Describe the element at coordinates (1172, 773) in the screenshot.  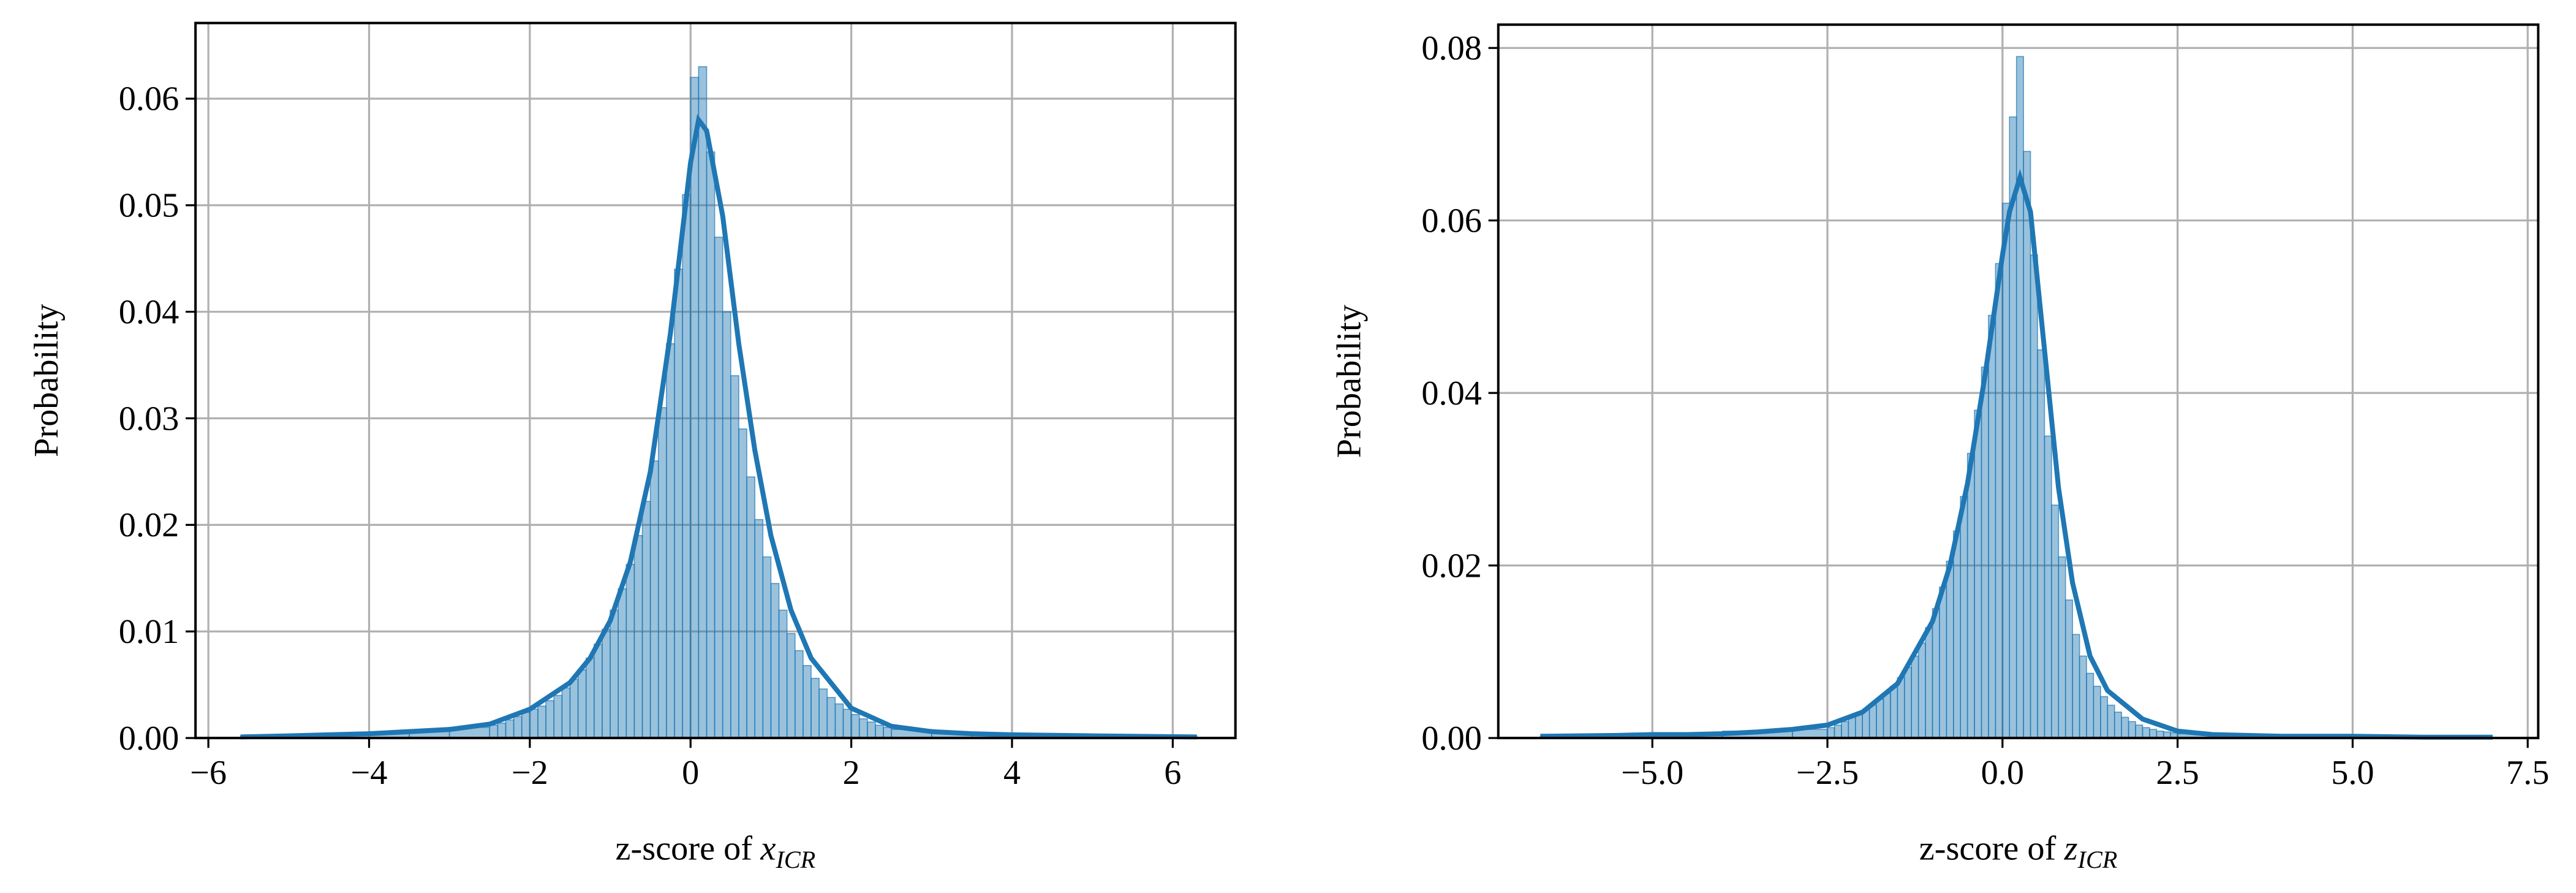
I see `x-tick-label: 6` at that location.